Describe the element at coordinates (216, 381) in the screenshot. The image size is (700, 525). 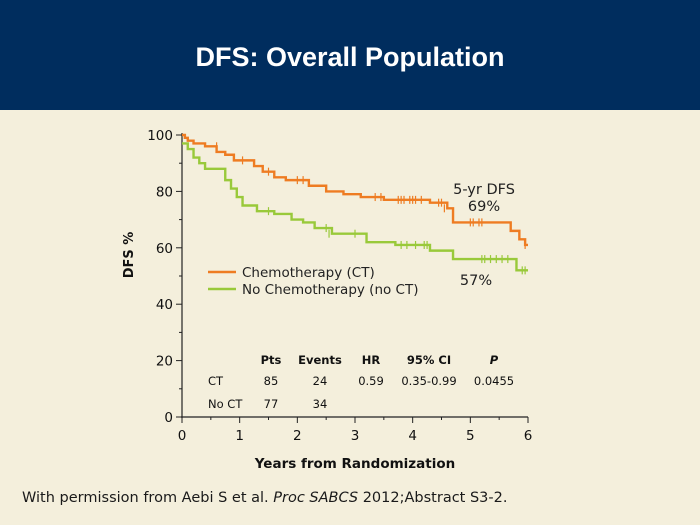
I see `table-row-label-ct: CT` at that location.